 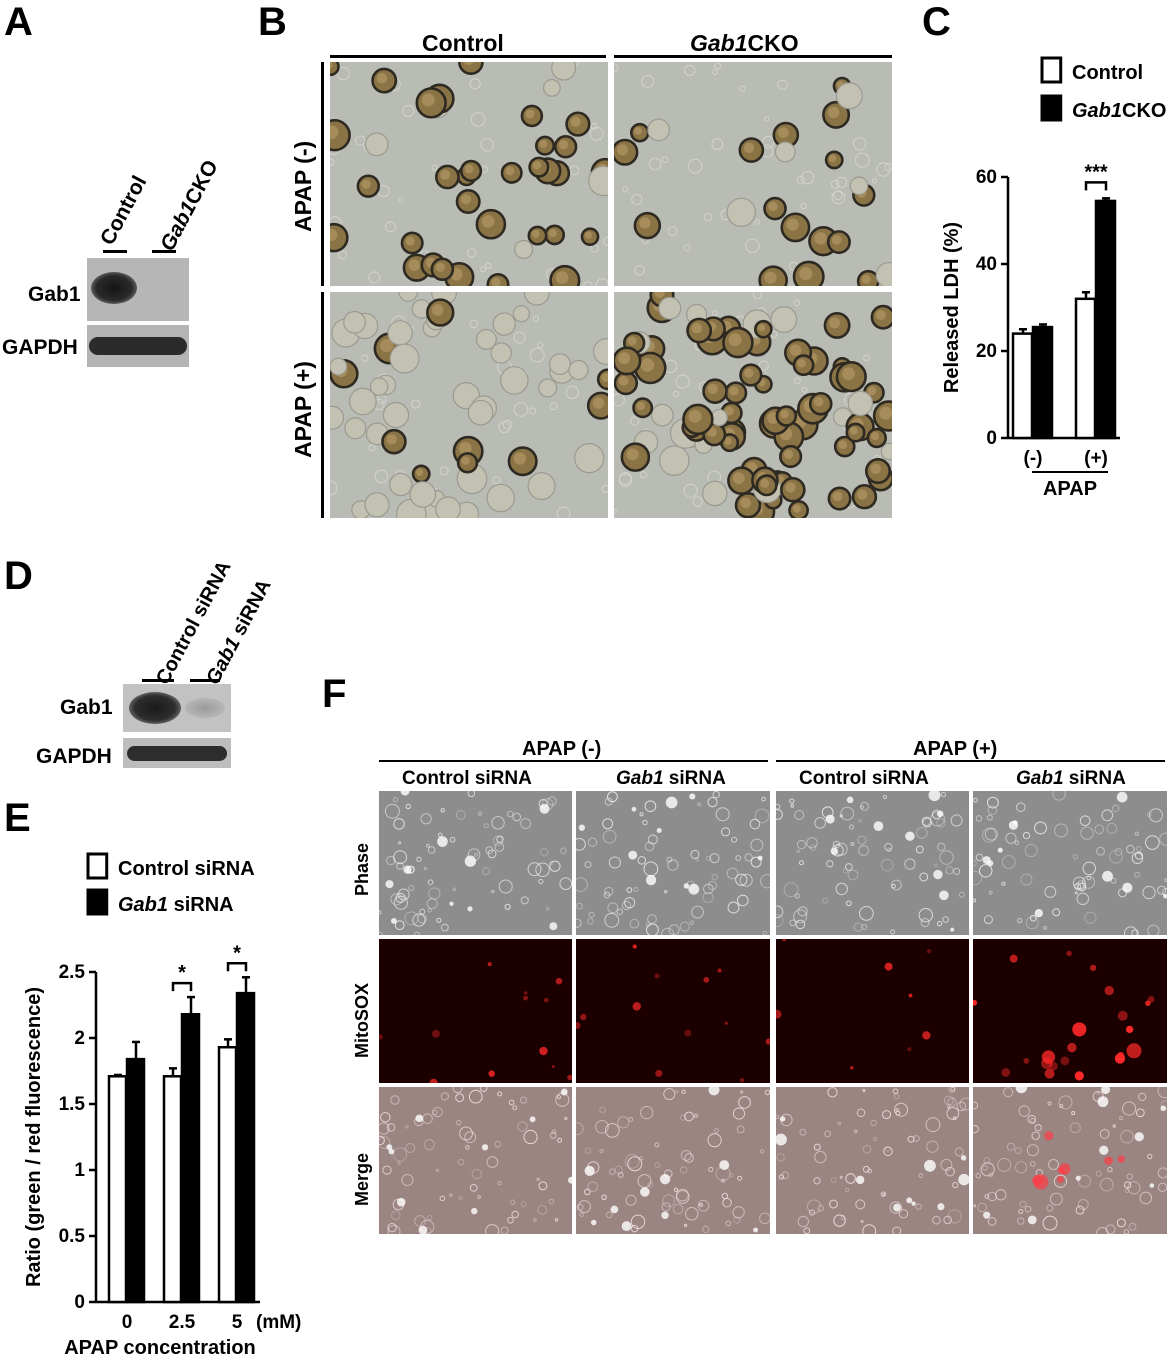 I want to click on col-bar-cko, so click(x=753, y=56).